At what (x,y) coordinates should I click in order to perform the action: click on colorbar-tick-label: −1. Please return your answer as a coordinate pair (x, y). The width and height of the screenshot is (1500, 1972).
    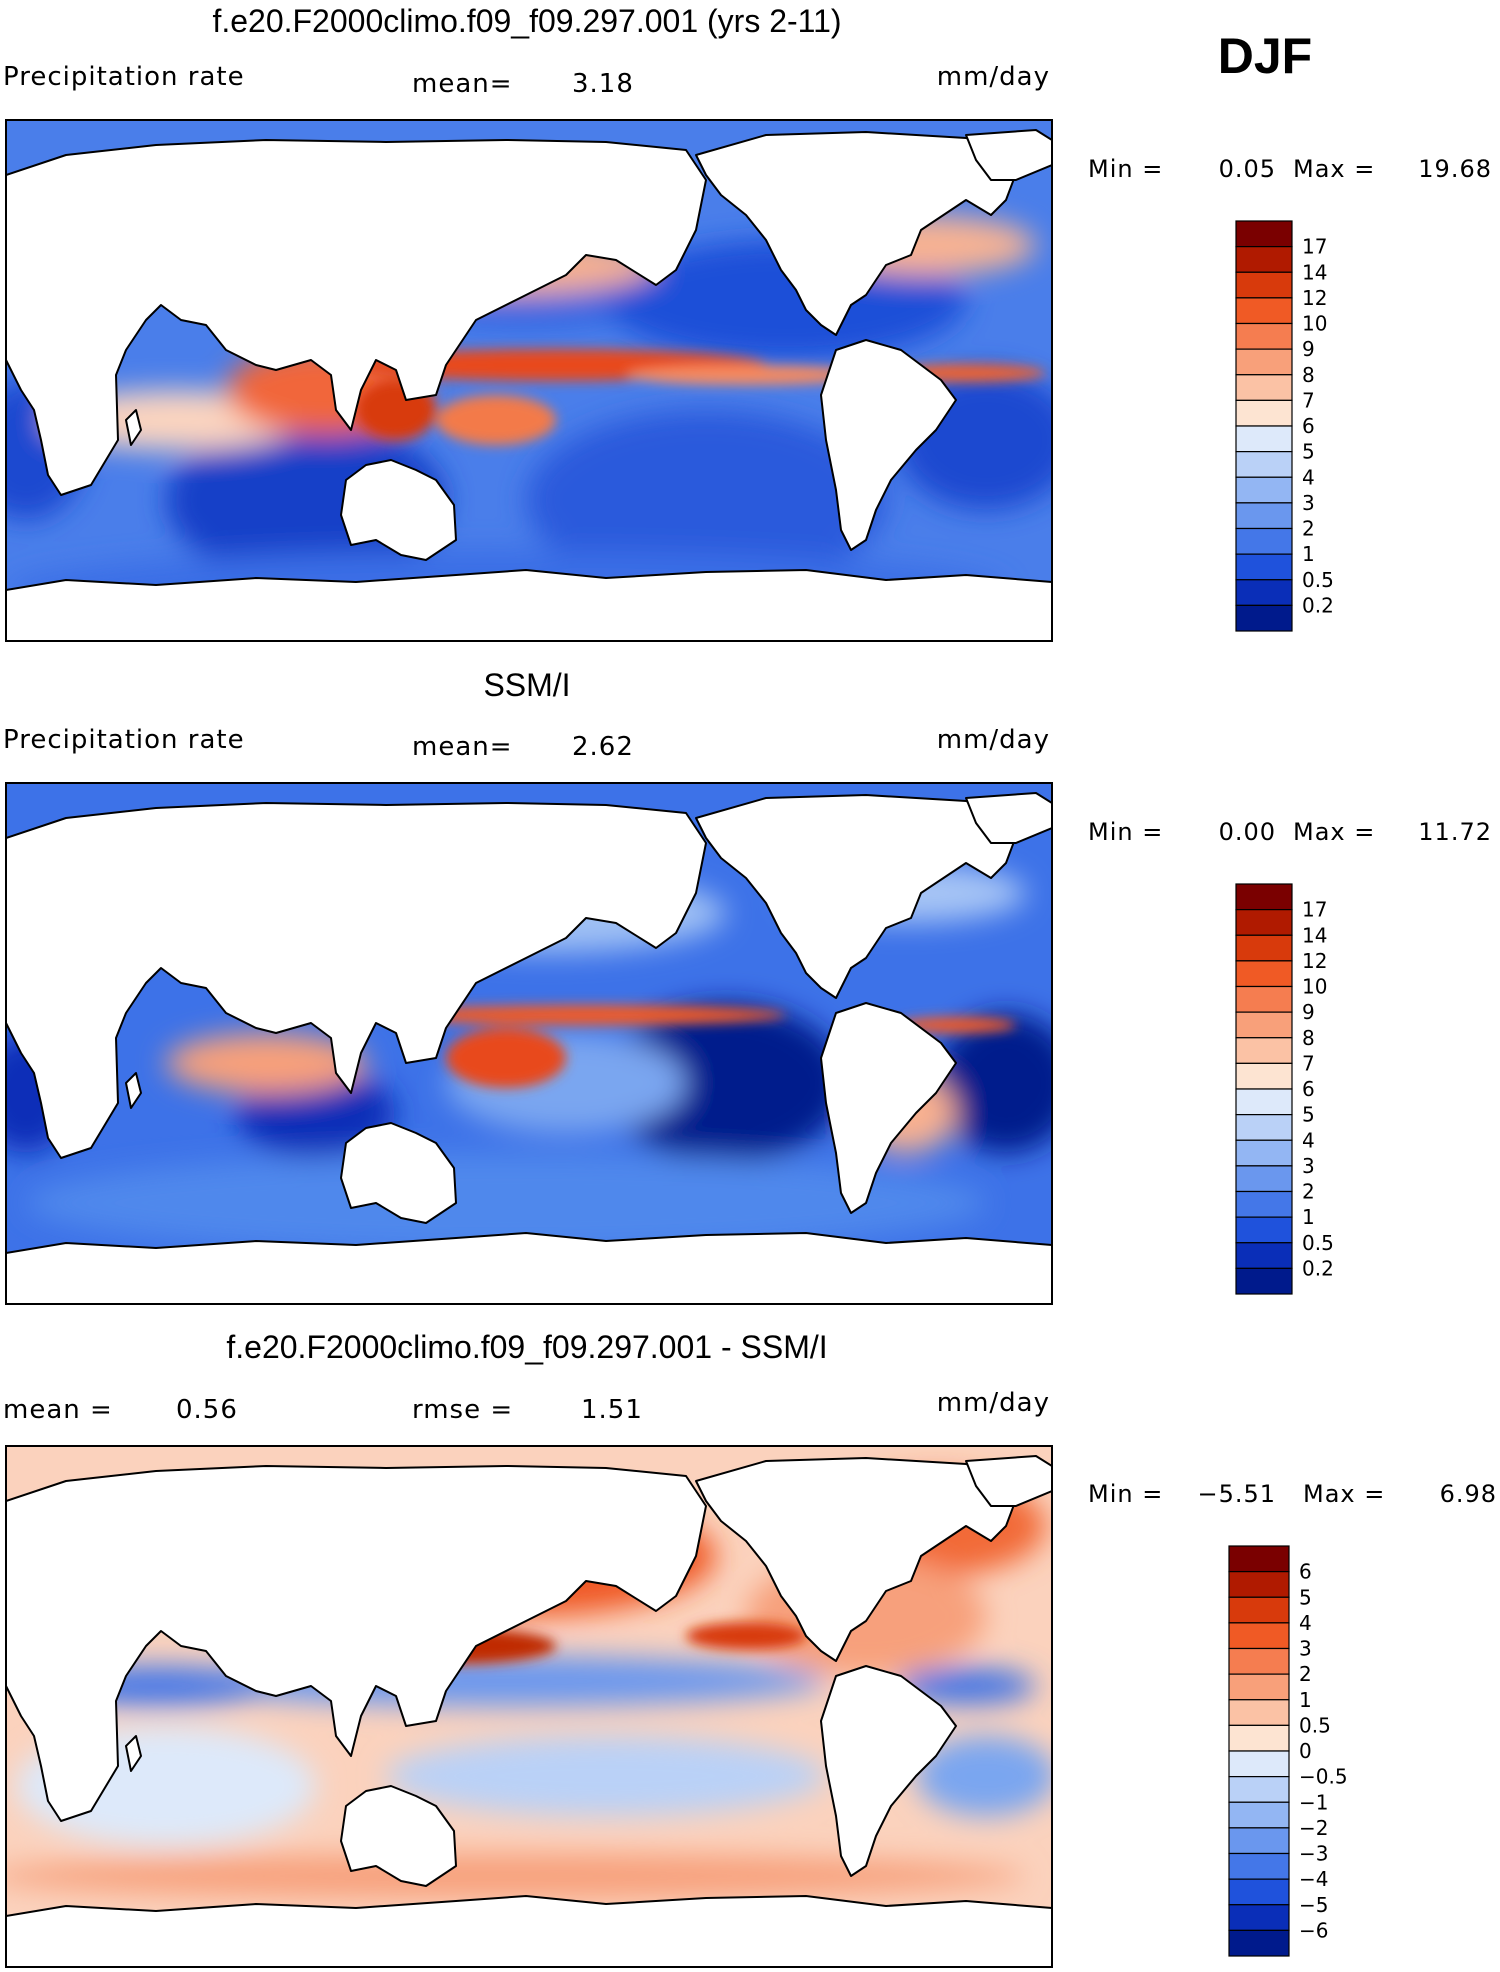
    Looking at the image, I should click on (1313, 1802).